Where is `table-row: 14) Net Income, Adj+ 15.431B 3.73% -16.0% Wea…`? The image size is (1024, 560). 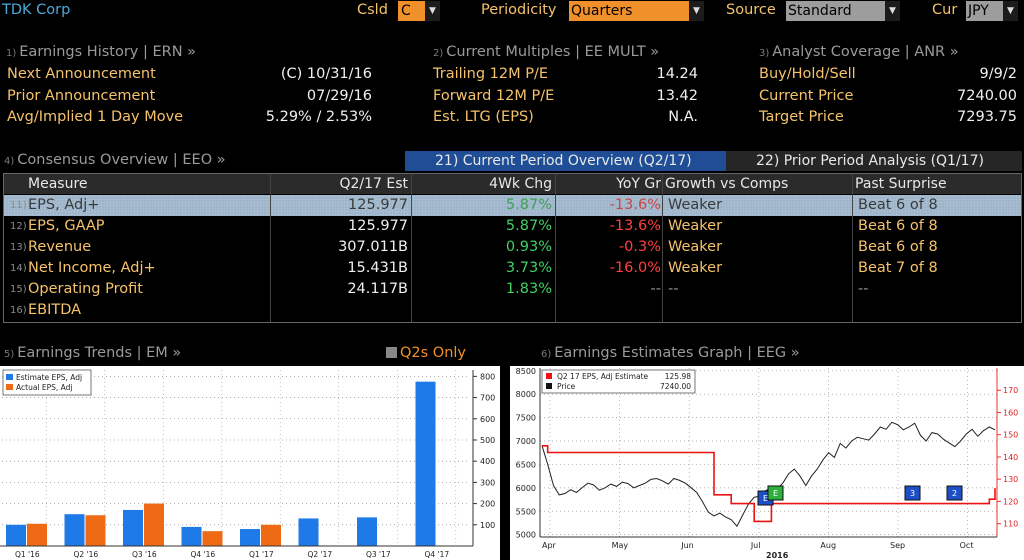 table-row: 14) Net Income, Adj+ 15.431B 3.73% -16.0% Wea… is located at coordinates (512, 268).